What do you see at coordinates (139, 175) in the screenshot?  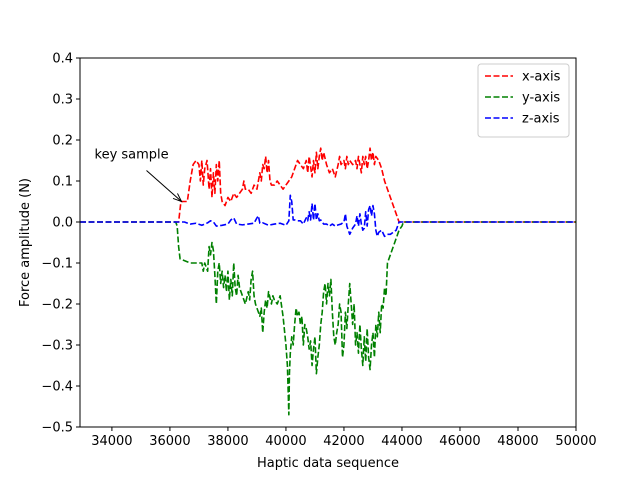 I see `annotation-layer: key sample` at bounding box center [139, 175].